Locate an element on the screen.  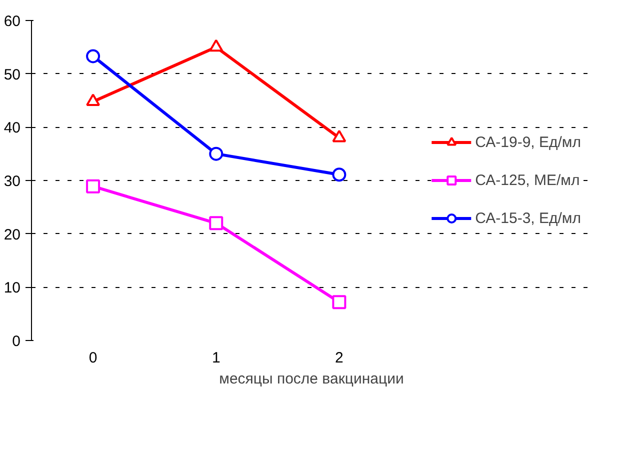
x-axis-title: месяцы после вакцинации is located at coordinates (311, 379).